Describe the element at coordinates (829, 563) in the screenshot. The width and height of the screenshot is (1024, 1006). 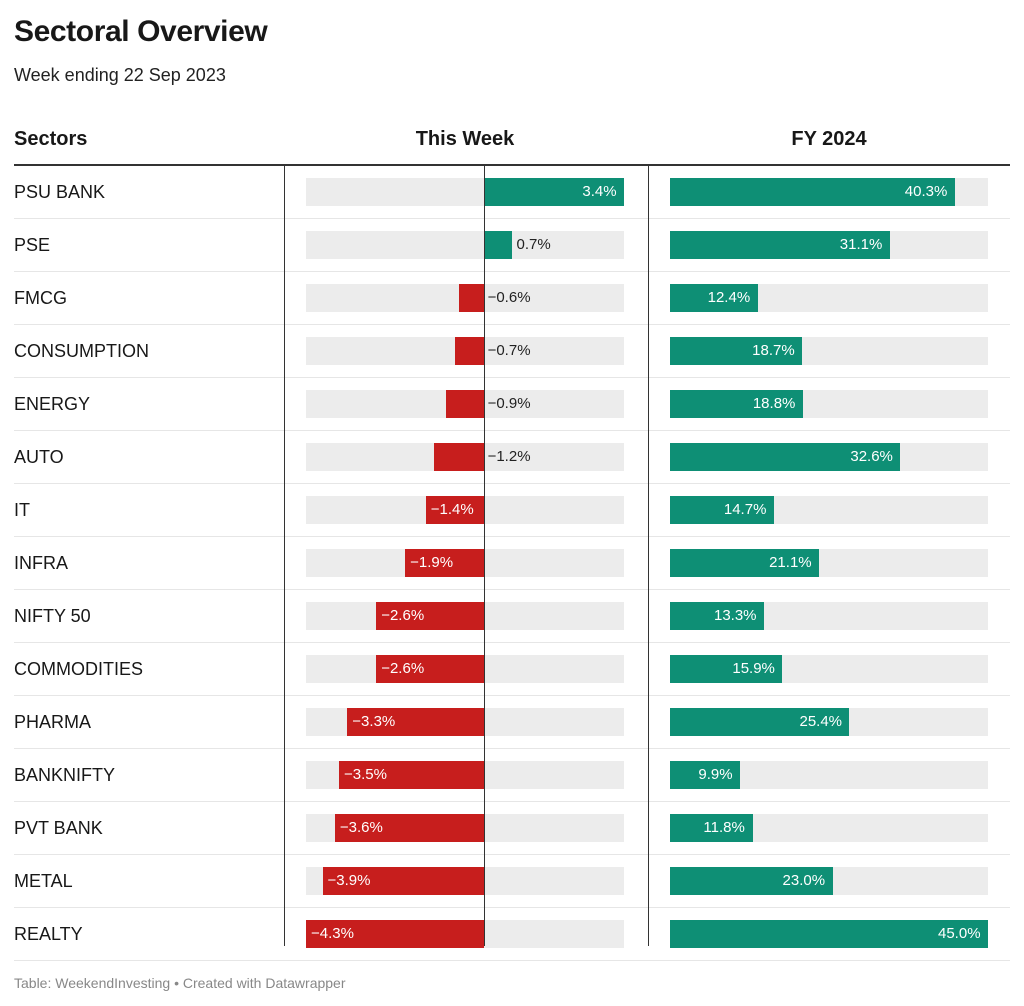
I see `fy-cell: 21.1%` at that location.